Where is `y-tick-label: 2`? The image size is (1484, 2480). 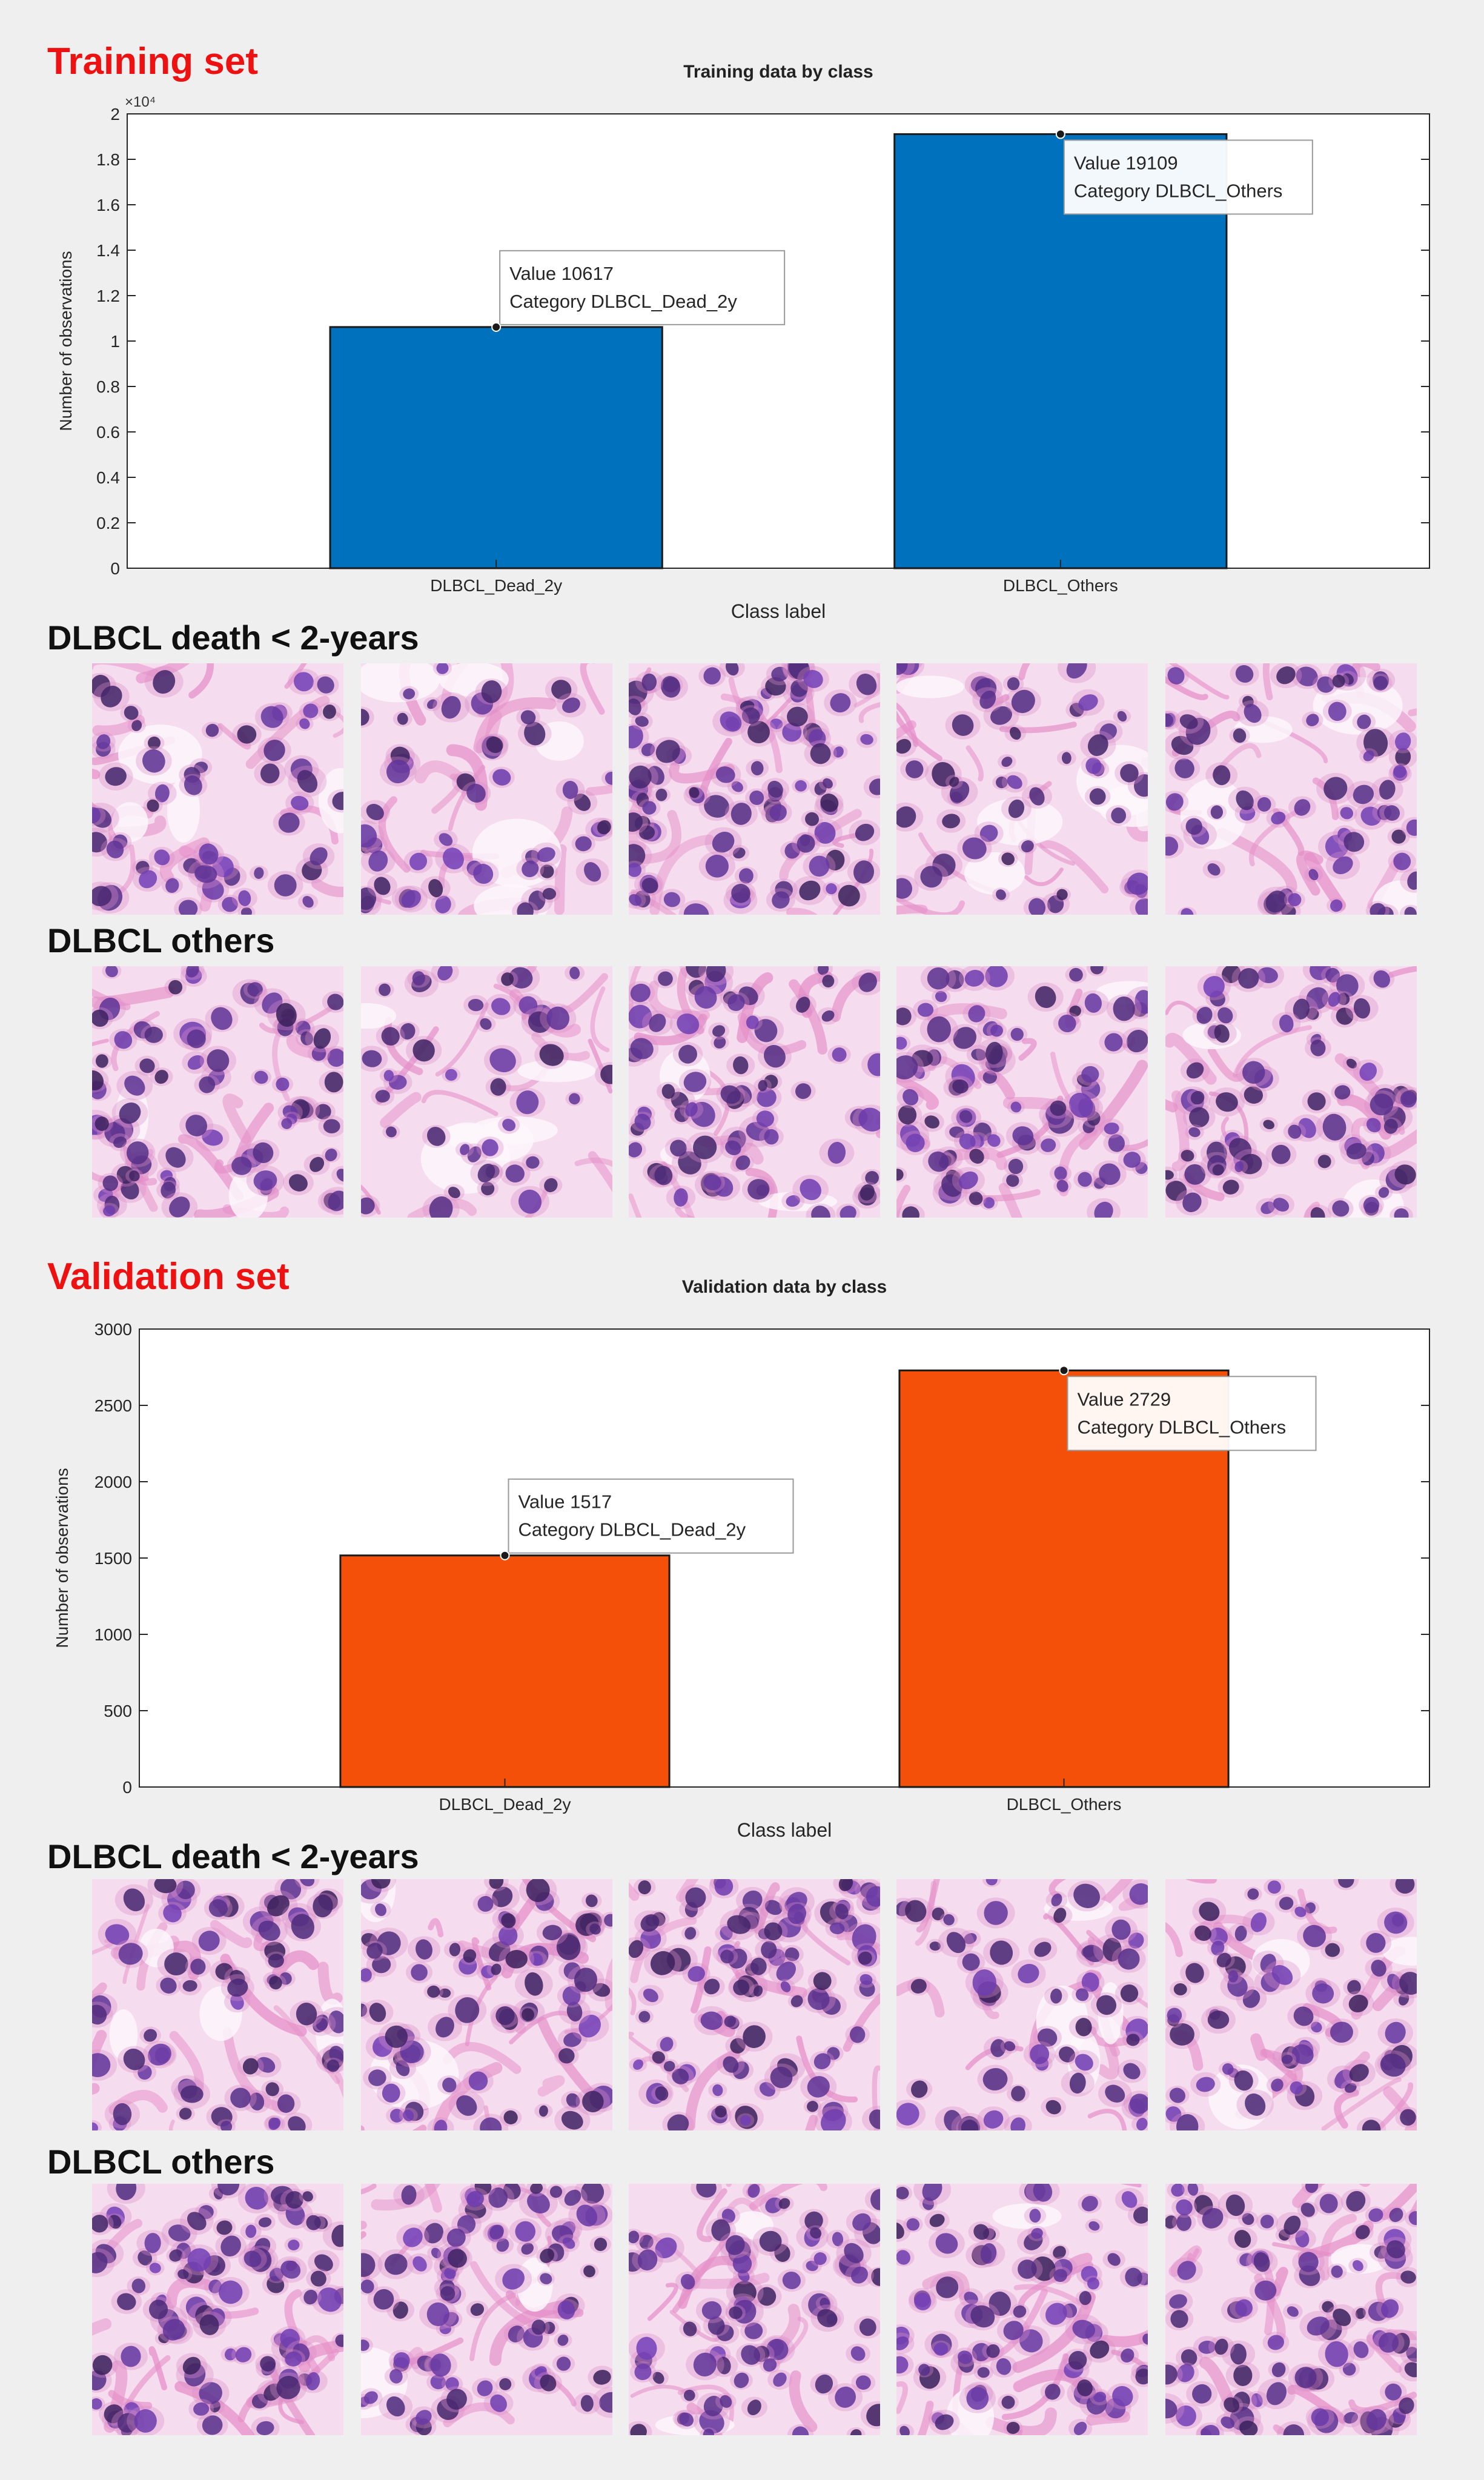 y-tick-label: 2 is located at coordinates (115, 114).